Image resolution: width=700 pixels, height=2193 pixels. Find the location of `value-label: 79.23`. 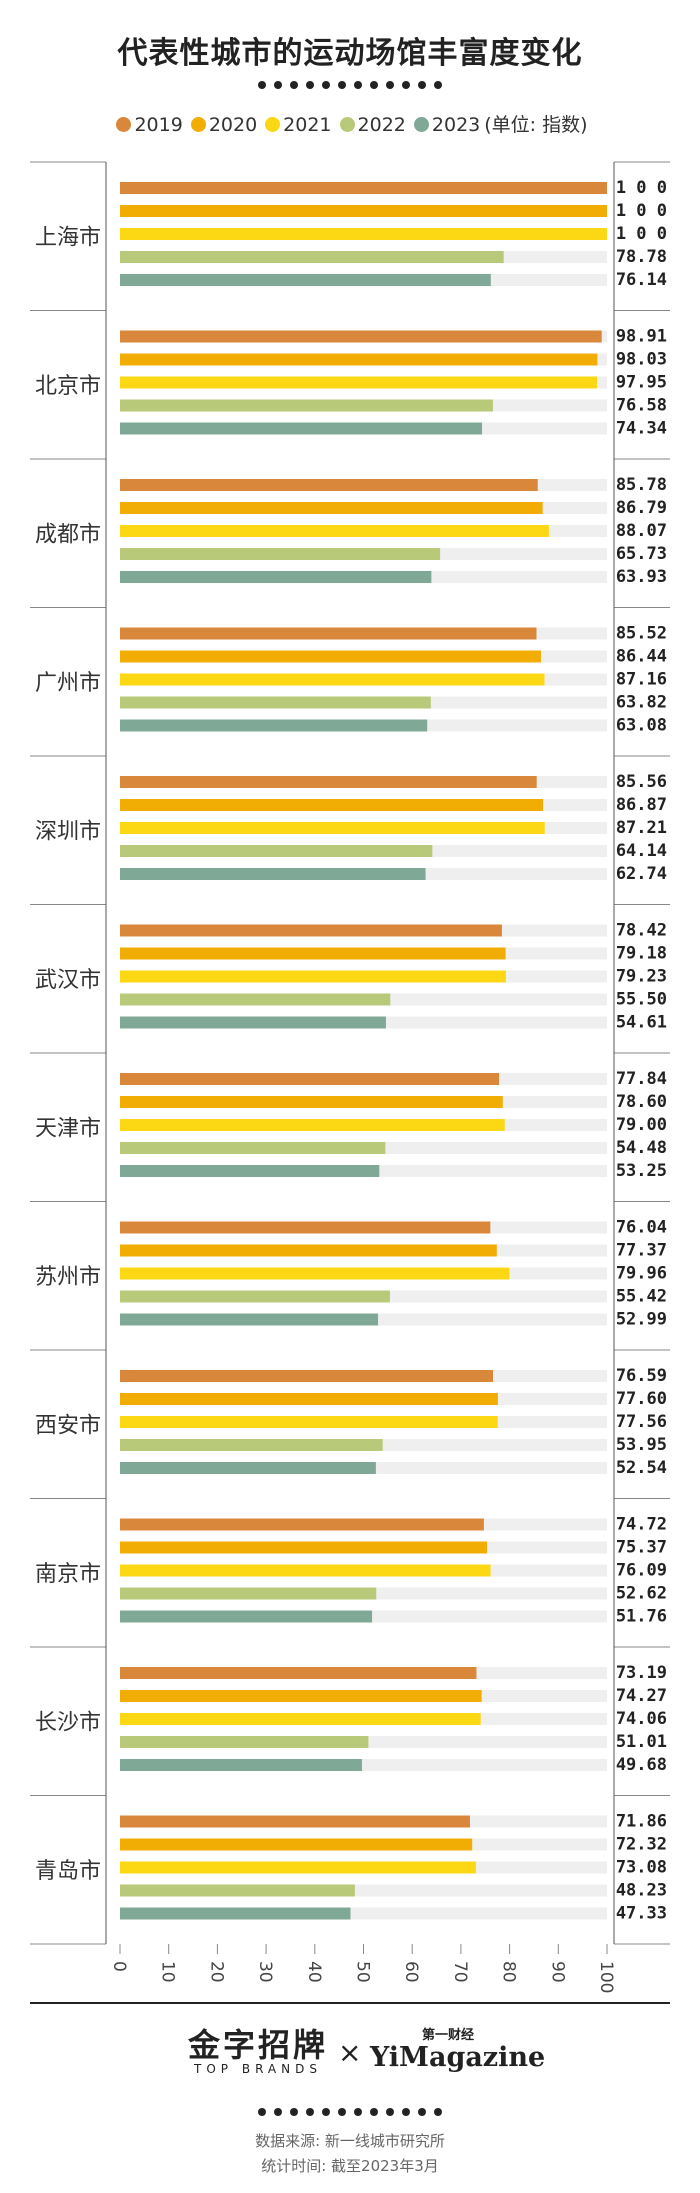

value-label: 79.23 is located at coordinates (641, 977).